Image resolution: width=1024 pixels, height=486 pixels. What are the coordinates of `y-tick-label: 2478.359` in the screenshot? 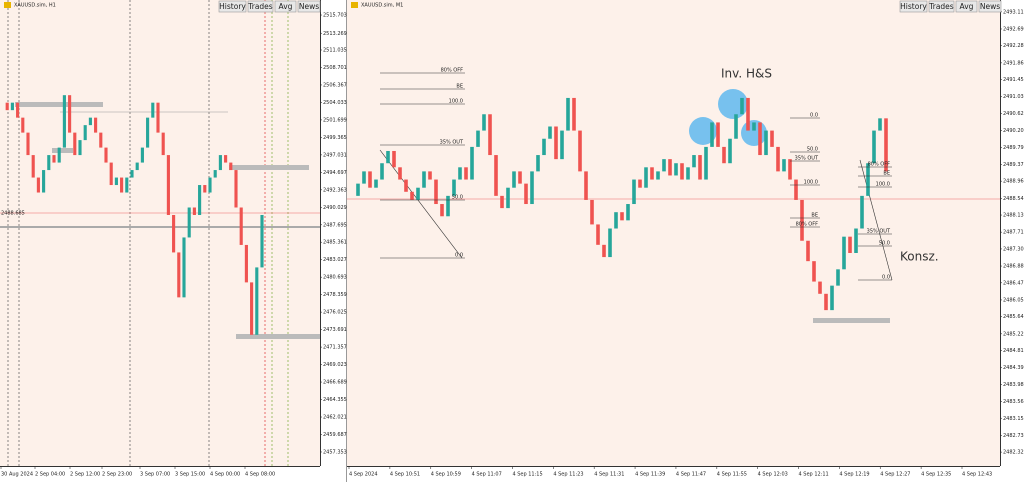 It's located at (335, 295).